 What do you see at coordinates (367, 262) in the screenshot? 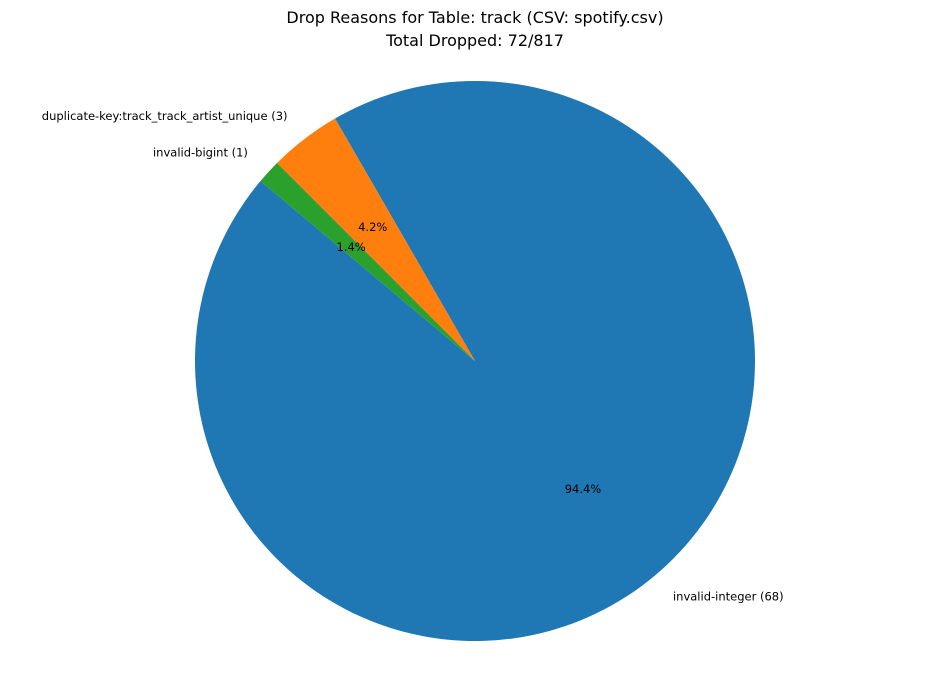
I see `pie-slice-invalid-bigint` at bounding box center [367, 262].